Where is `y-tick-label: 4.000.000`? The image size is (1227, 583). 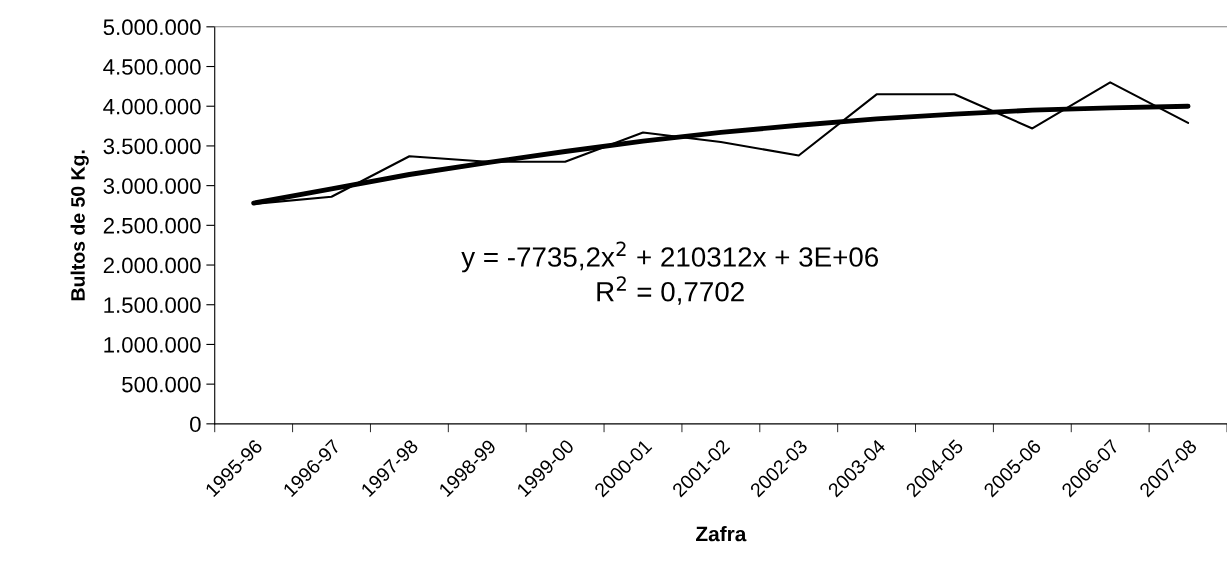
y-tick-label: 4.000.000 is located at coordinates (152, 106).